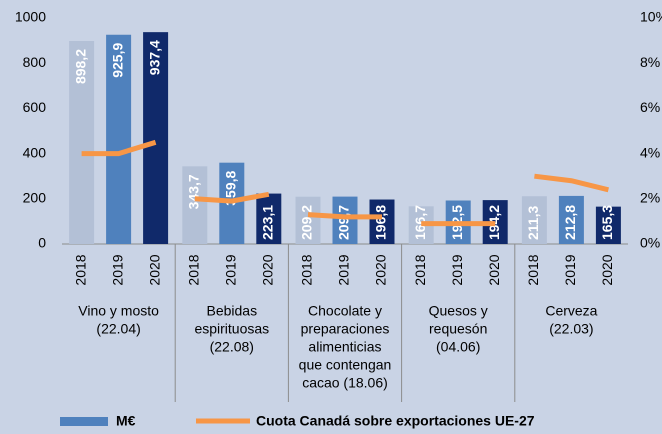 Image resolution: width=662 pixels, height=434 pixels. Describe the element at coordinates (344, 347) in the screenshot. I see `group-label: alimenticias` at that location.